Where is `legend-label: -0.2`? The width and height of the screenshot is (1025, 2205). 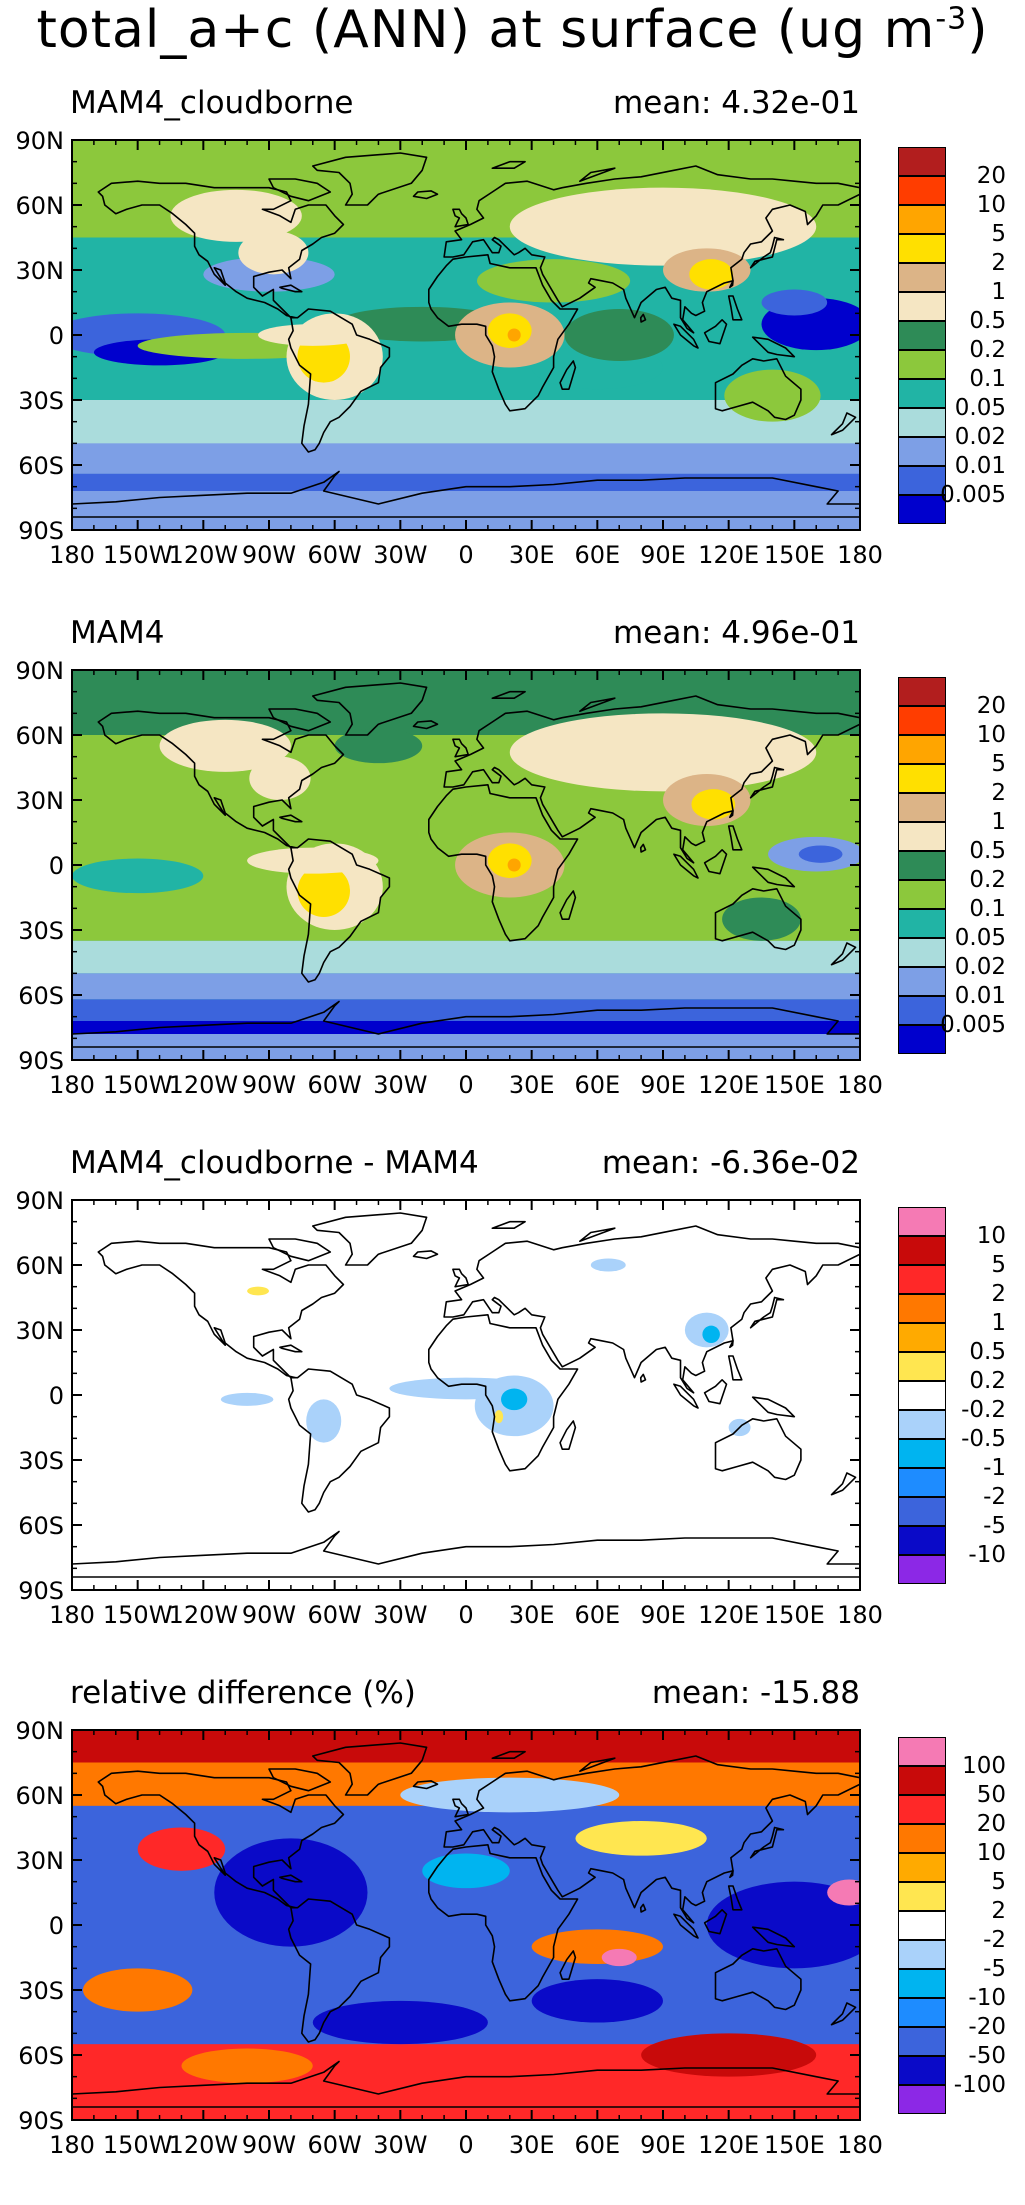 legend-label: -0.2 is located at coordinates (983, 1410).